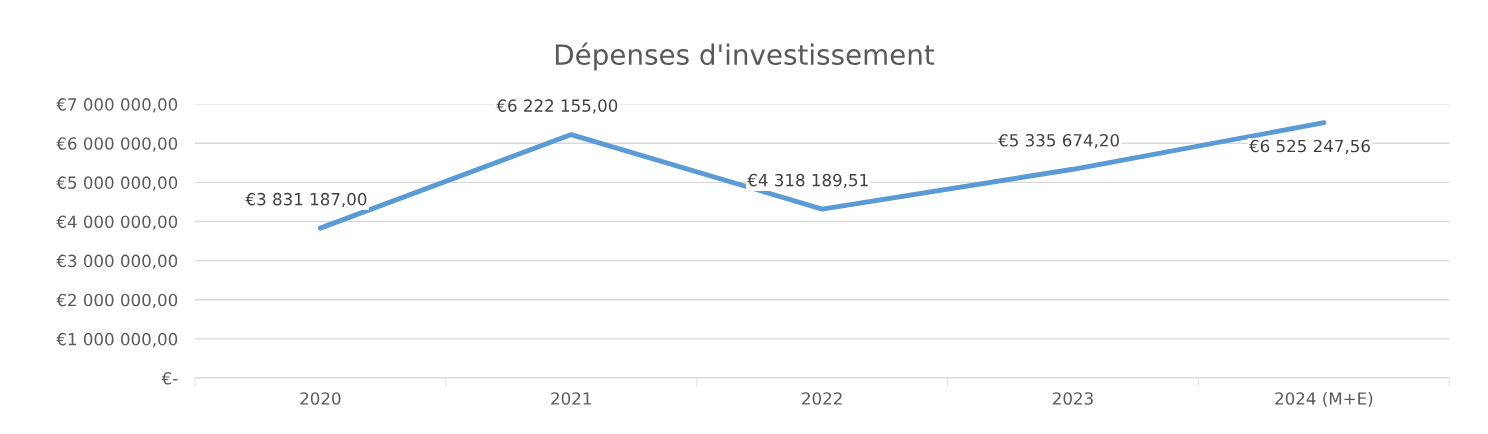 This screenshot has height=434, width=1488. Describe the element at coordinates (807, 181) in the screenshot. I see `data-label: €4 318 189,51` at that location.